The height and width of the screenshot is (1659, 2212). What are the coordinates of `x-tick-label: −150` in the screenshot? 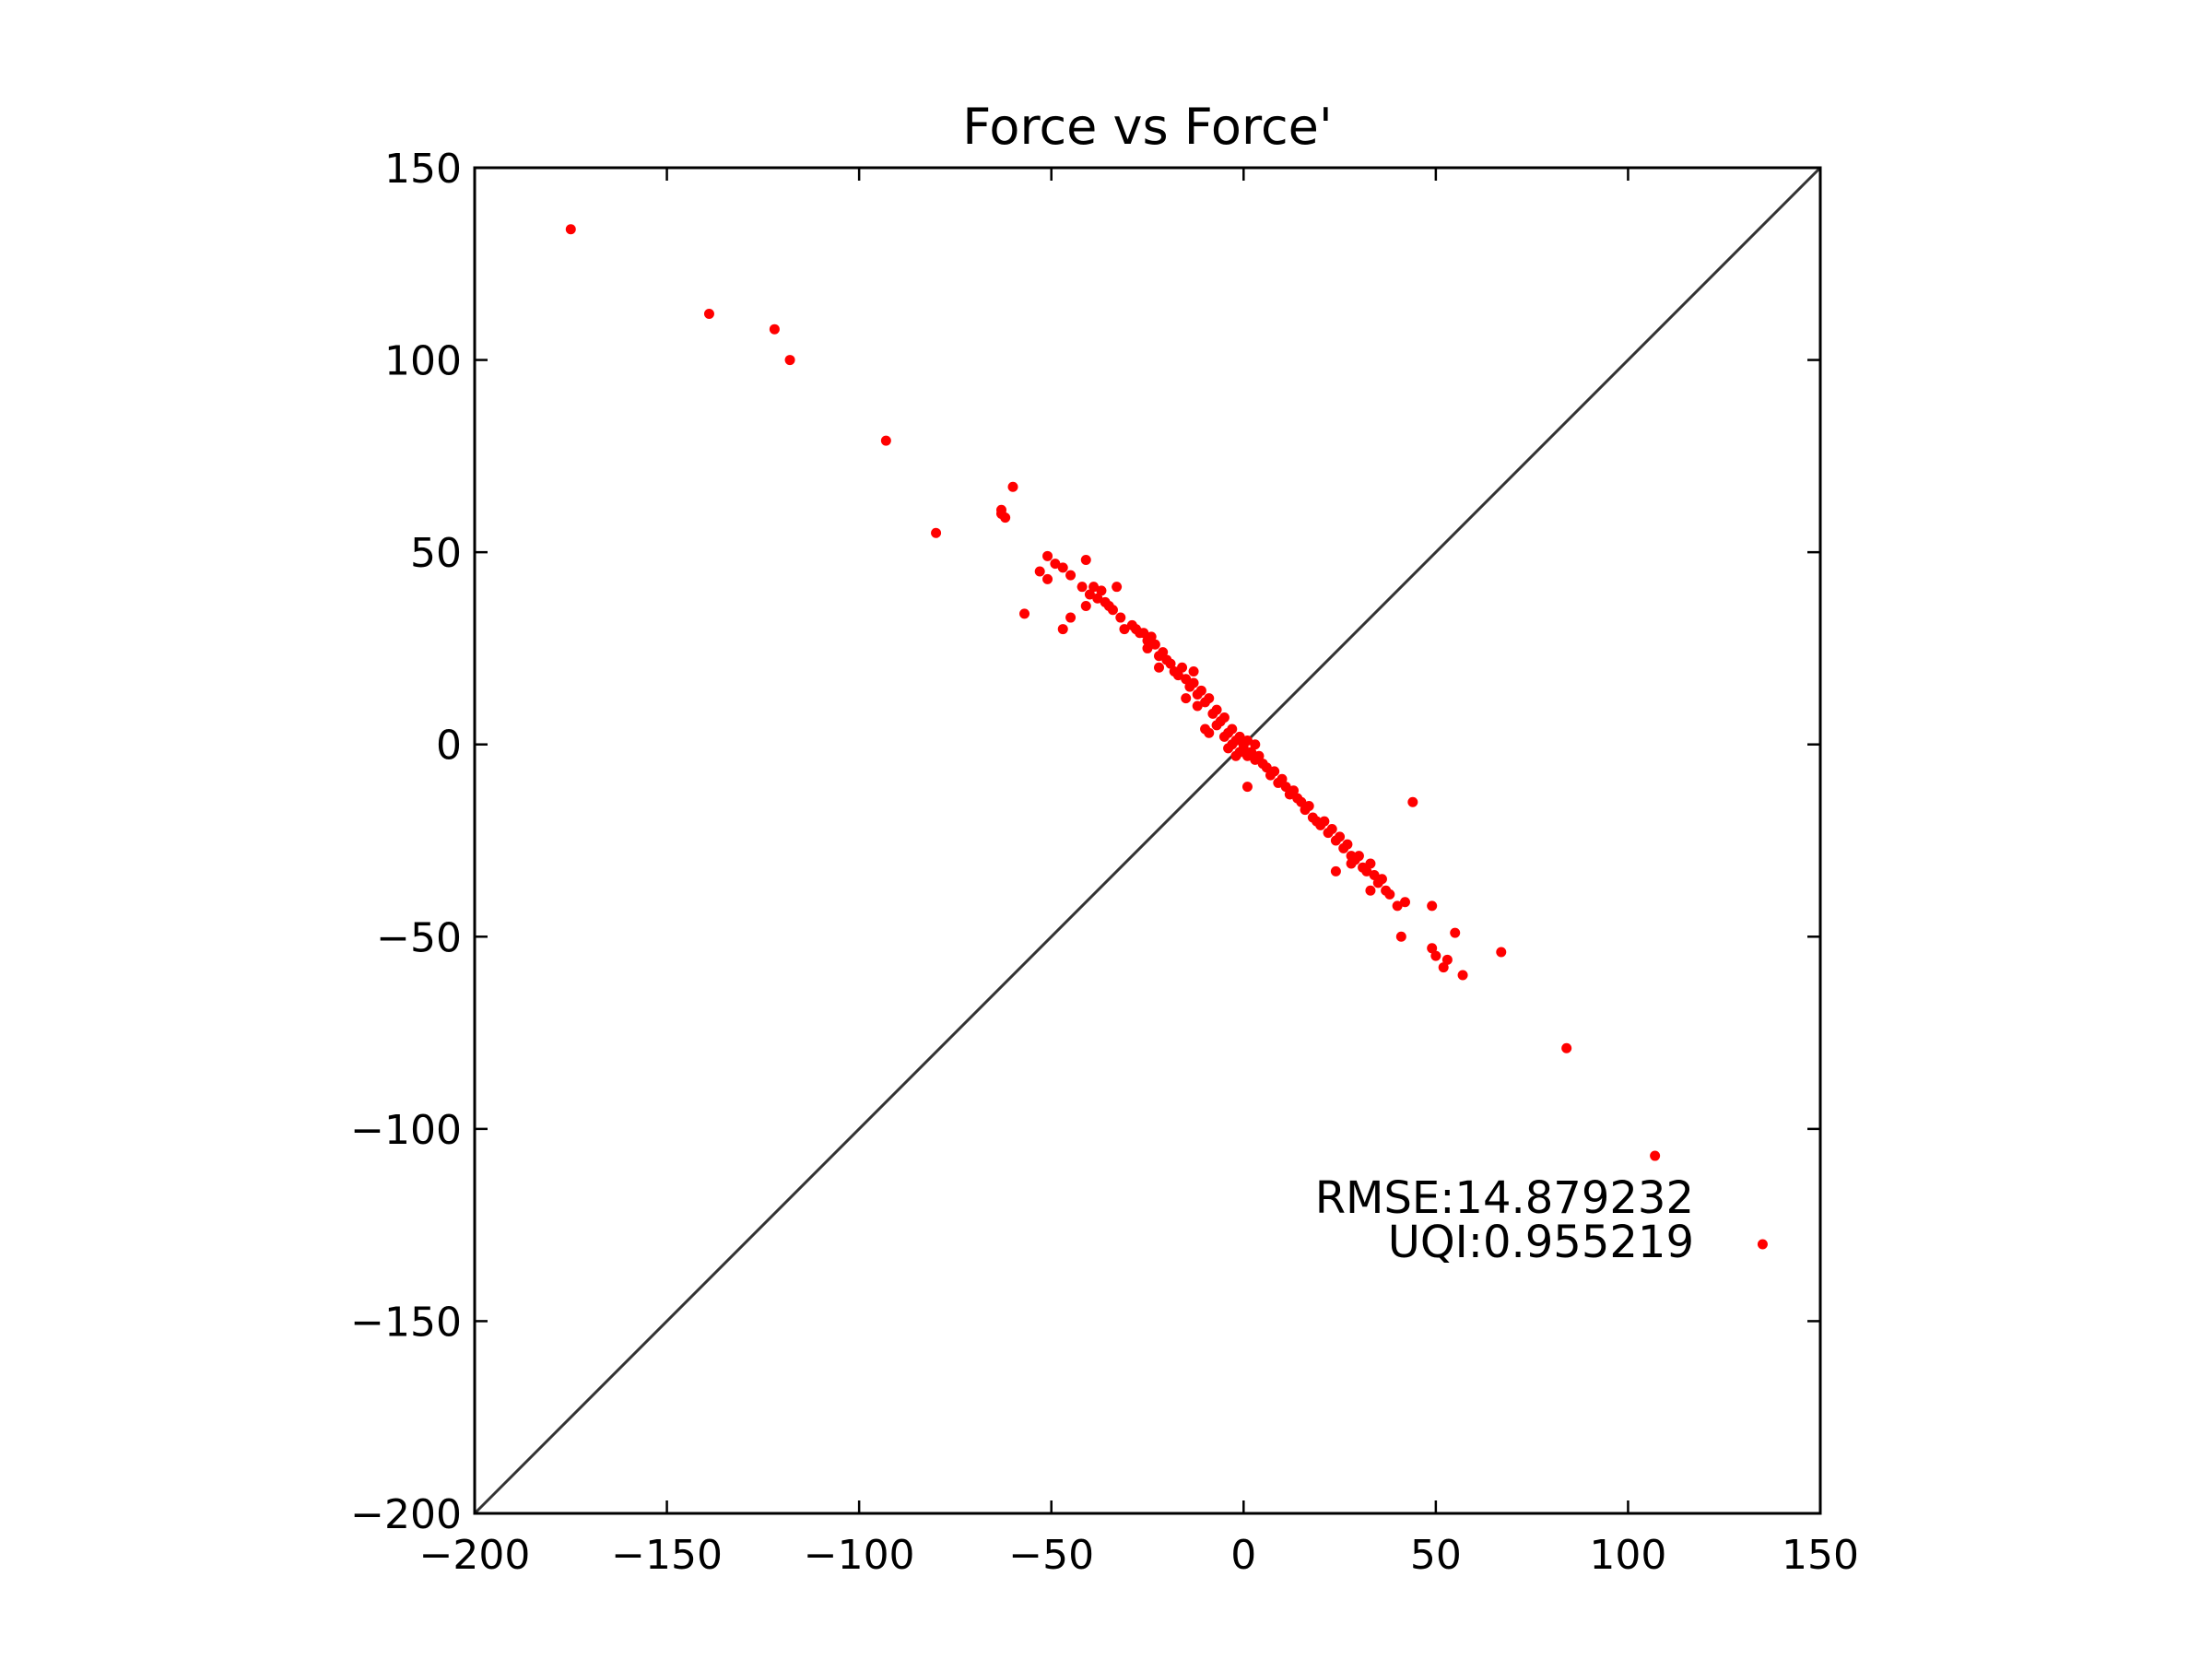 It's located at (667, 1555).